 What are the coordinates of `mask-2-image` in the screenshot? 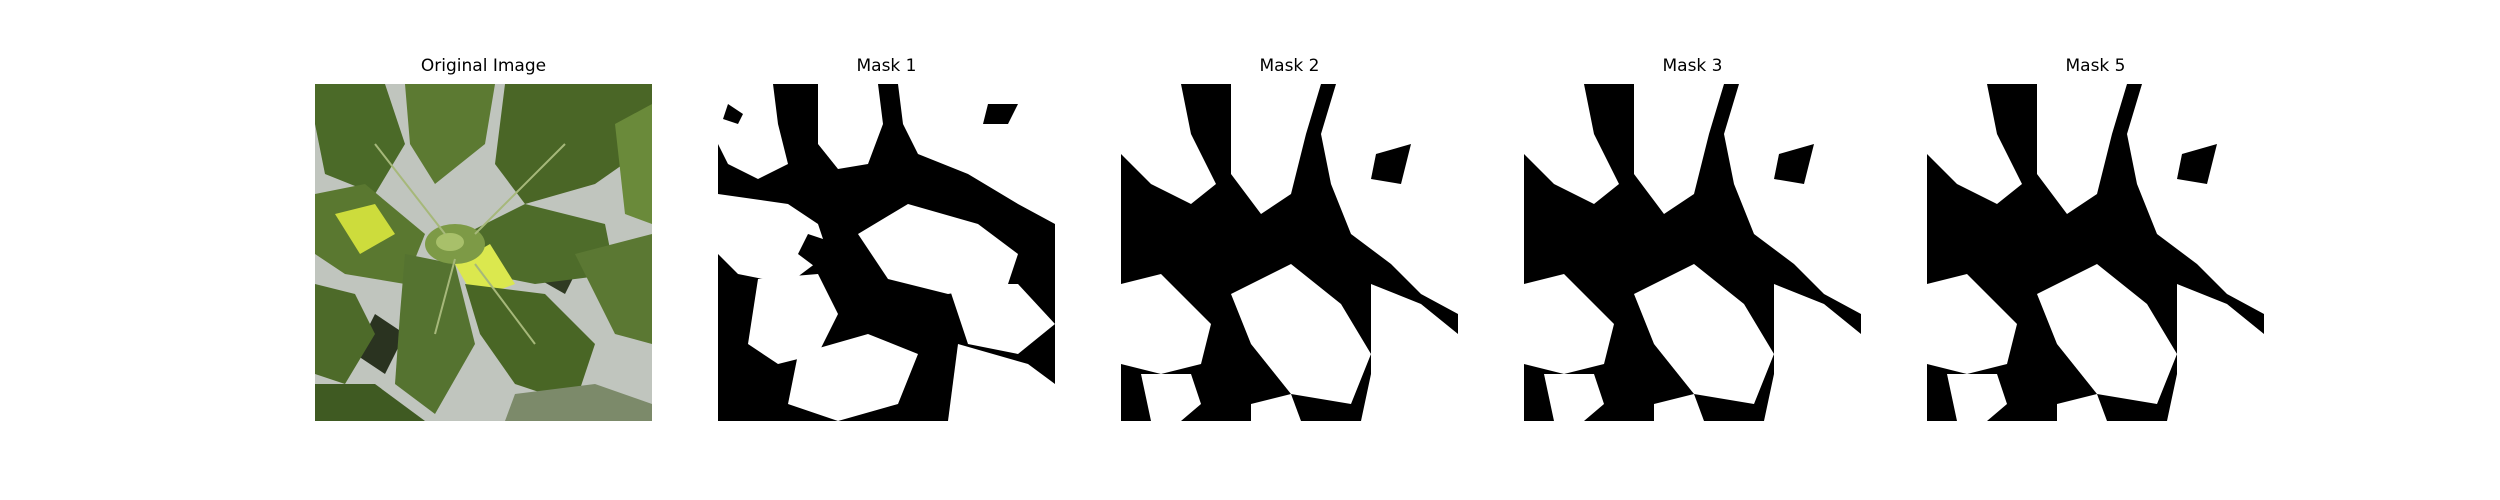 It's located at (1289, 252).